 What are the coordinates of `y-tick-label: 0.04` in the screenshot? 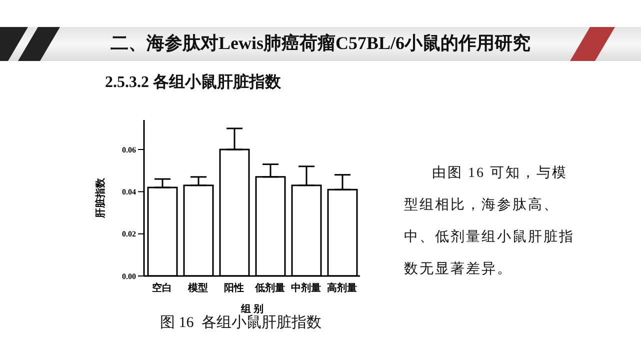 It's located at (129, 192).